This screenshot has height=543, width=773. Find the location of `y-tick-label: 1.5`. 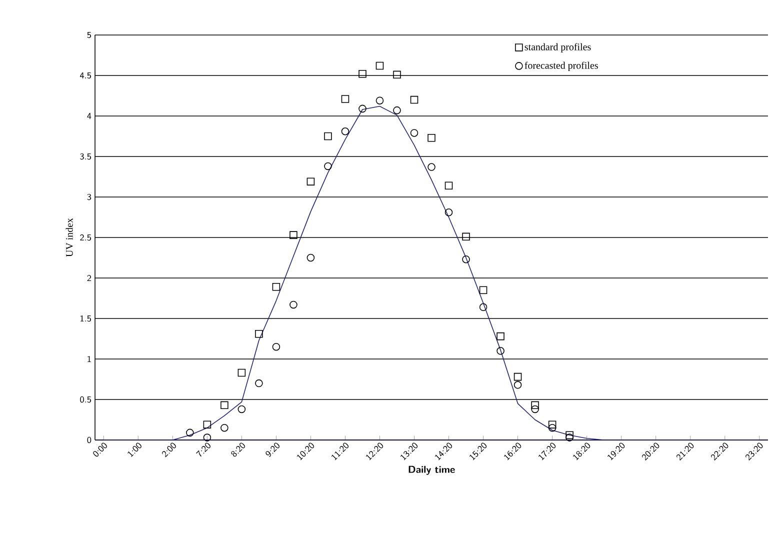

y-tick-label: 1.5 is located at coordinates (86, 318).